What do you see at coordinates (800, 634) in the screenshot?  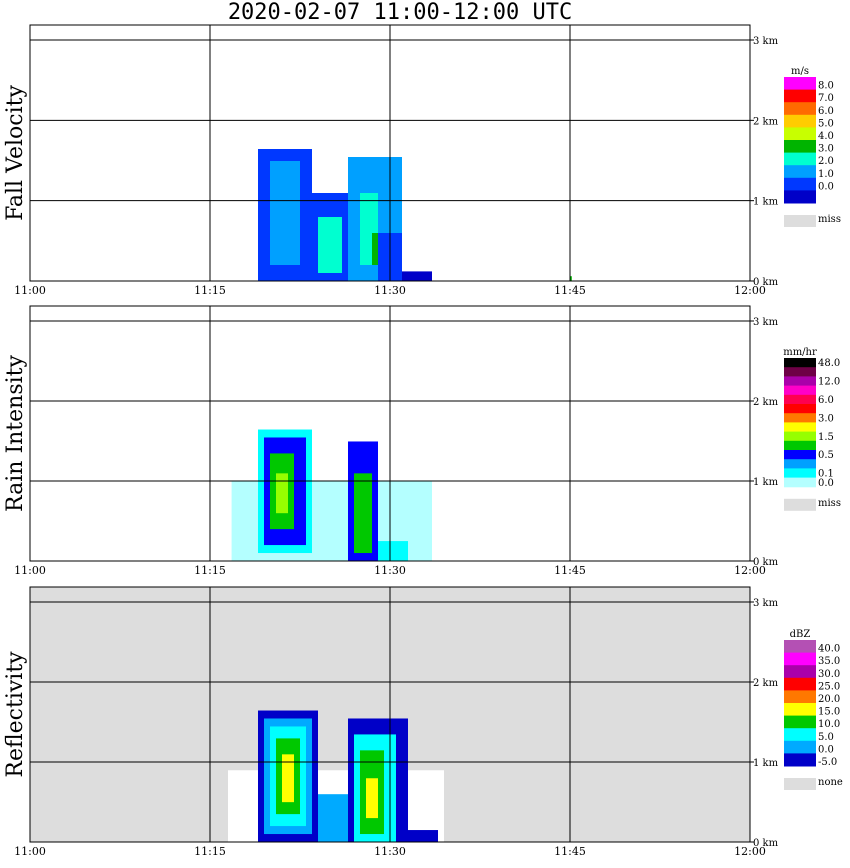 I see `reflectivity-legend-unit: dBZ` at bounding box center [800, 634].